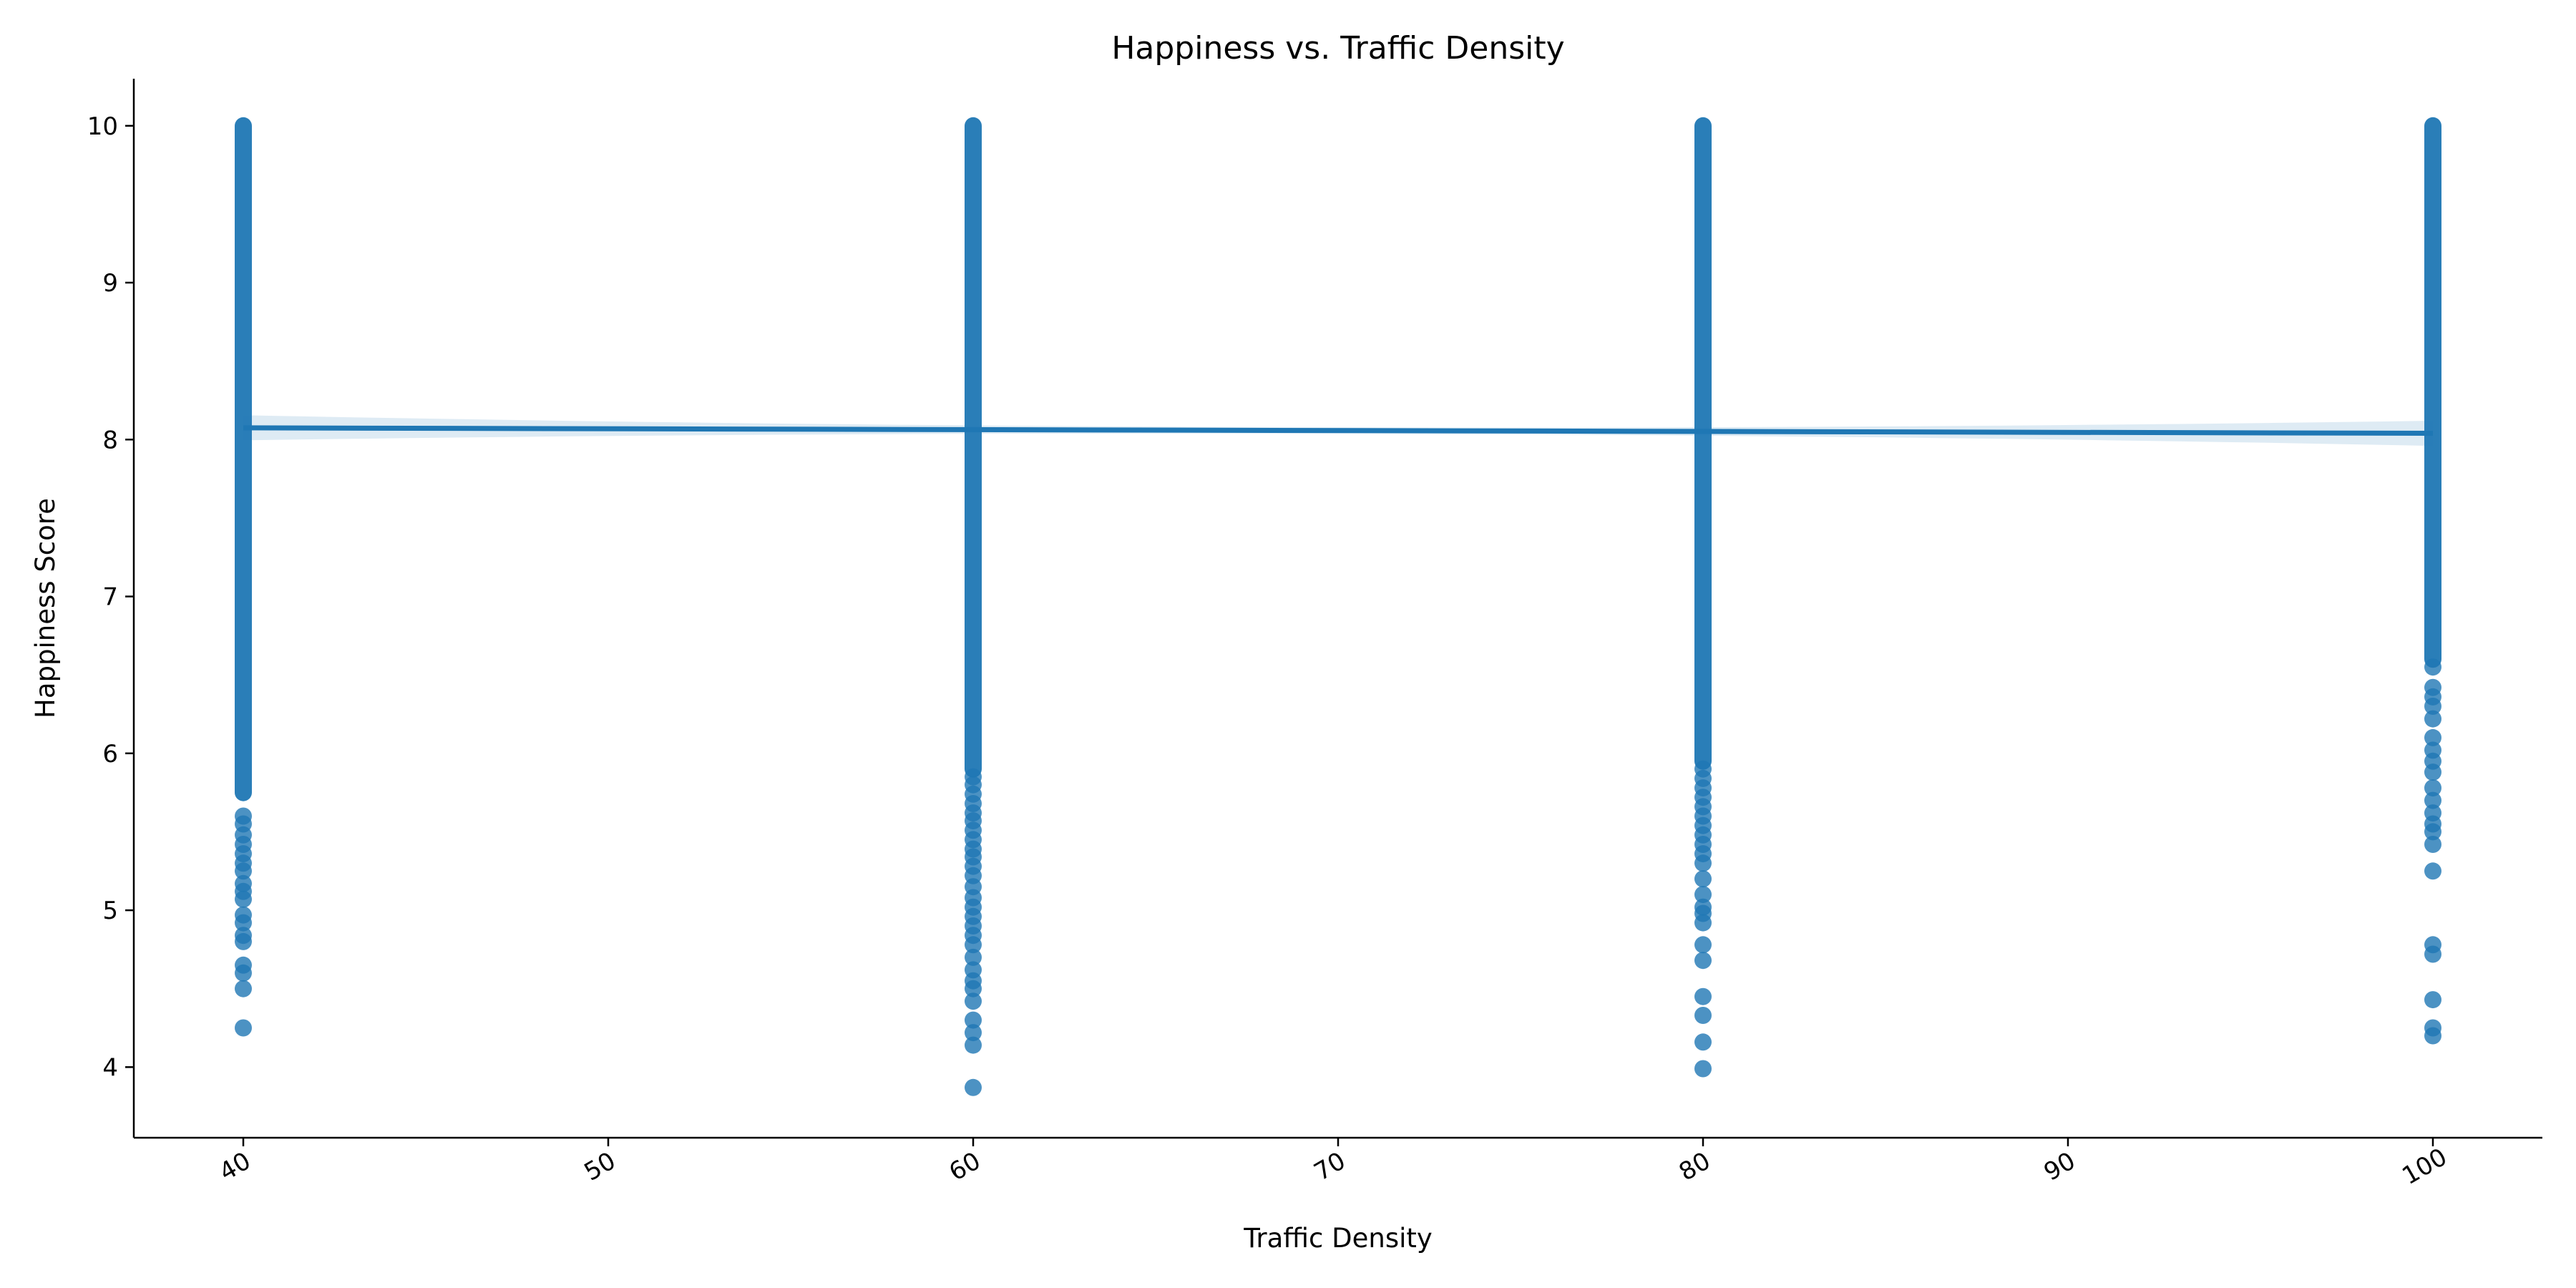 Image resolution: width=2576 pixels, height=1288 pixels. I want to click on y-tick-label: 5, so click(110, 911).